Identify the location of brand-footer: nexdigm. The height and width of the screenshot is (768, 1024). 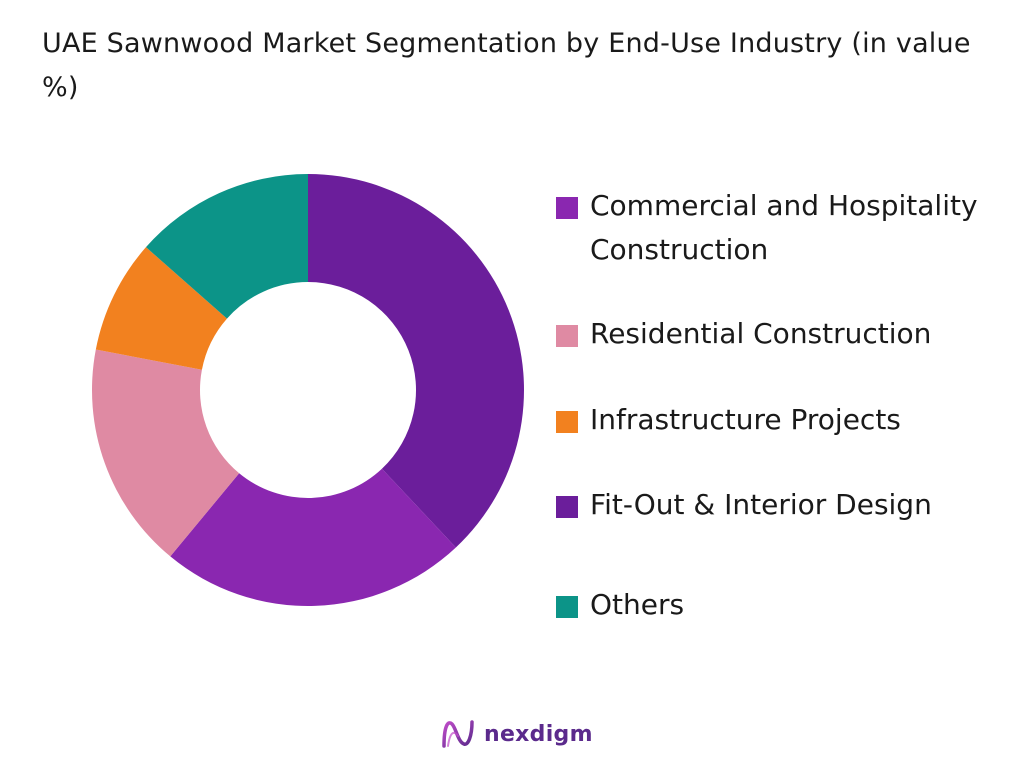
(516, 734).